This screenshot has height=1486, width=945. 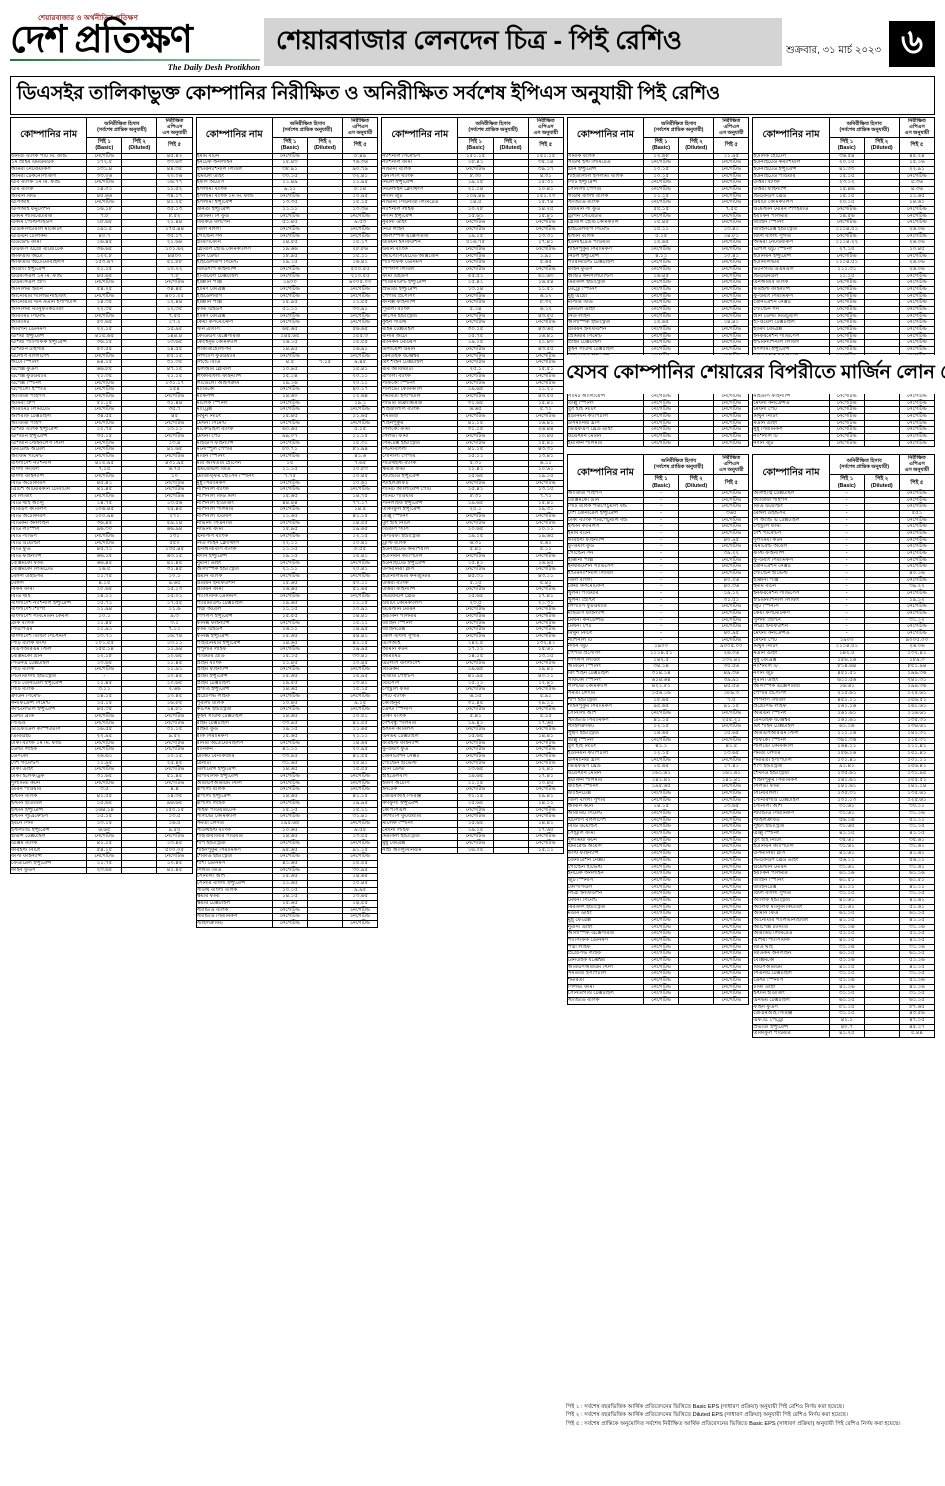 I want to click on cell-company-name: ইস্টার্ন লুব্রিকেন্টস, so click(x=48, y=817).